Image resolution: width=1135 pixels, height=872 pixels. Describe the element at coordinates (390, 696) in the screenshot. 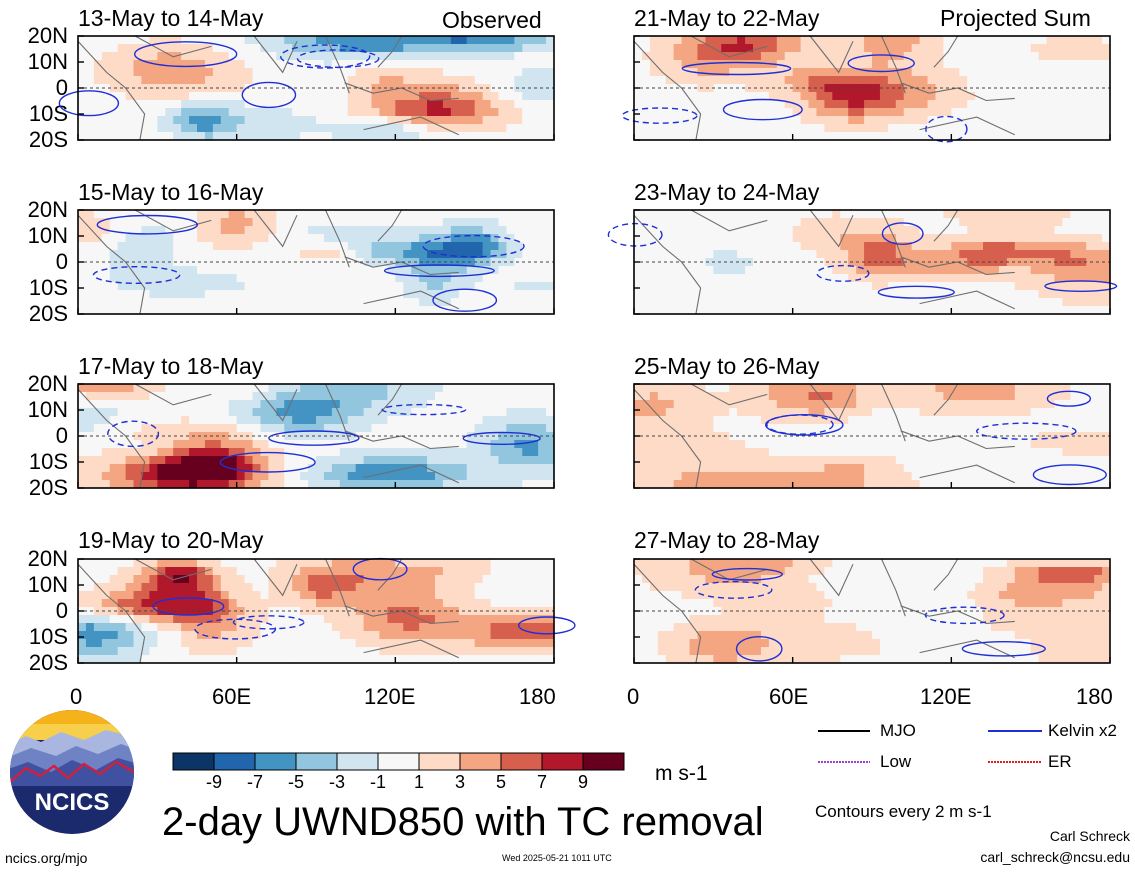

I see `xtick-left-120e: 120E` at that location.